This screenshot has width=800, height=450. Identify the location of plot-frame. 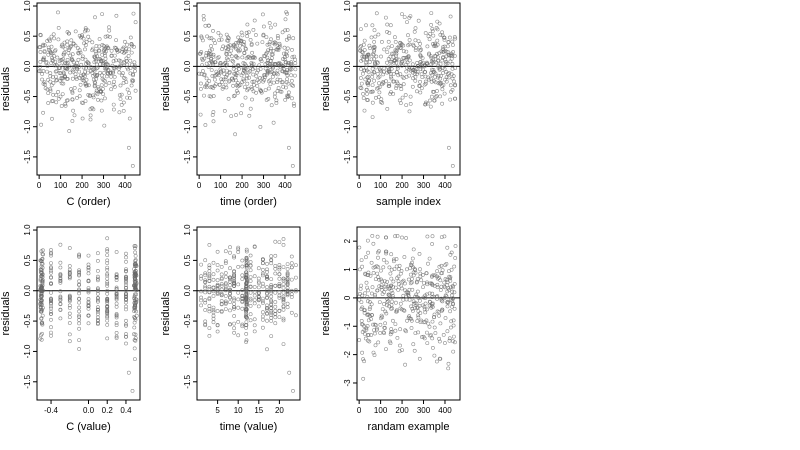
(248, 313).